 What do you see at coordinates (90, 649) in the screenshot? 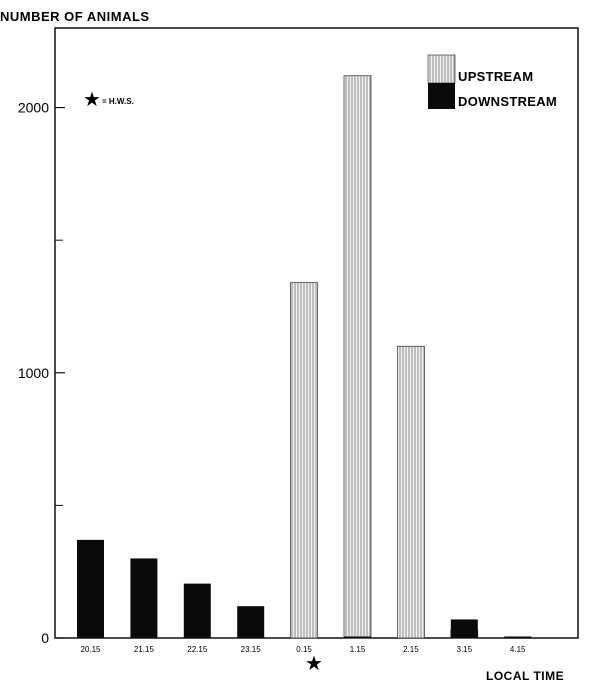
I see `x-tick-label: 20.15` at bounding box center [90, 649].